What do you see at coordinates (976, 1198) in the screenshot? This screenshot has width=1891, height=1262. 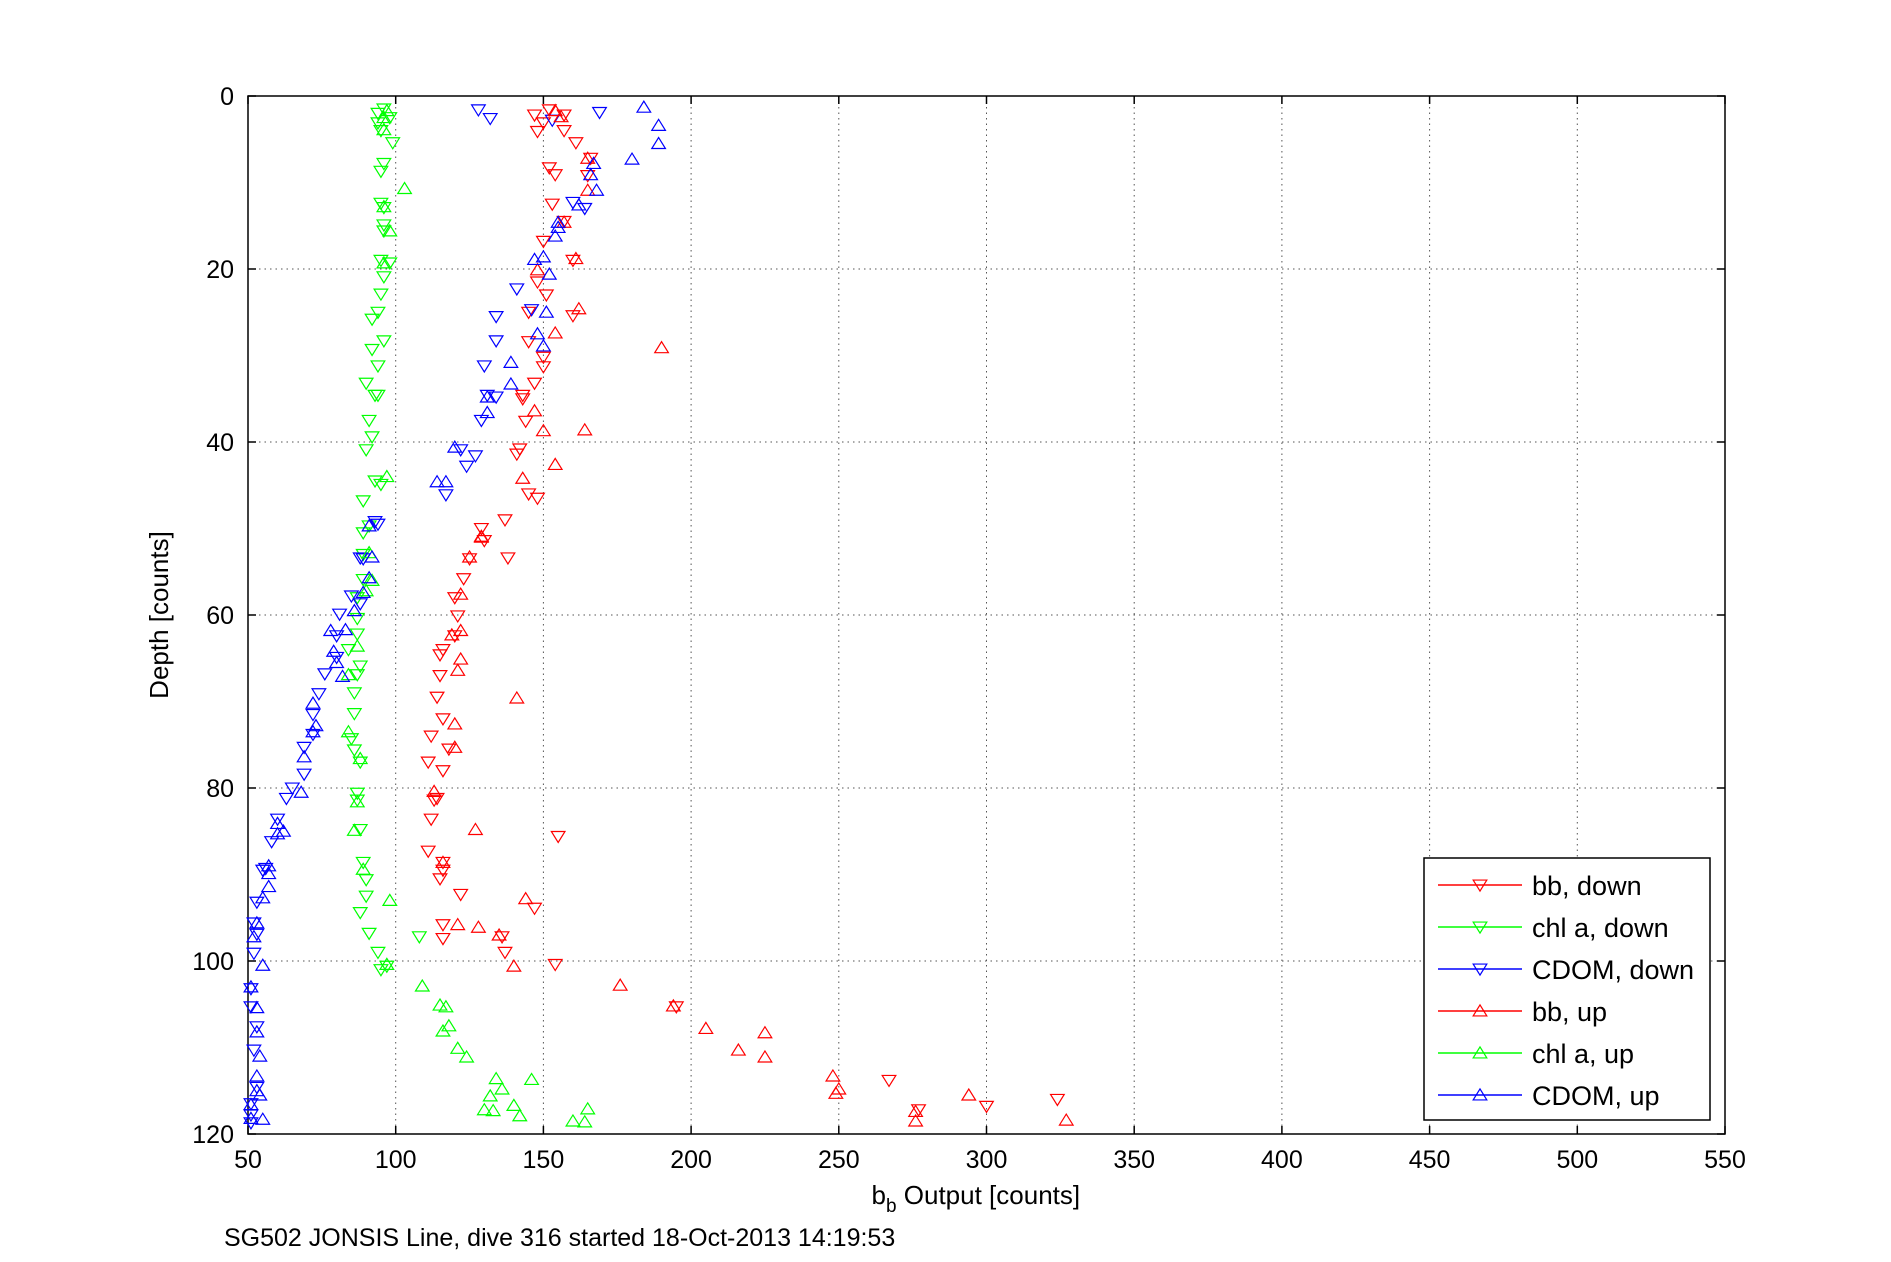 I see `svg-text: bb Output [counts]` at bounding box center [976, 1198].